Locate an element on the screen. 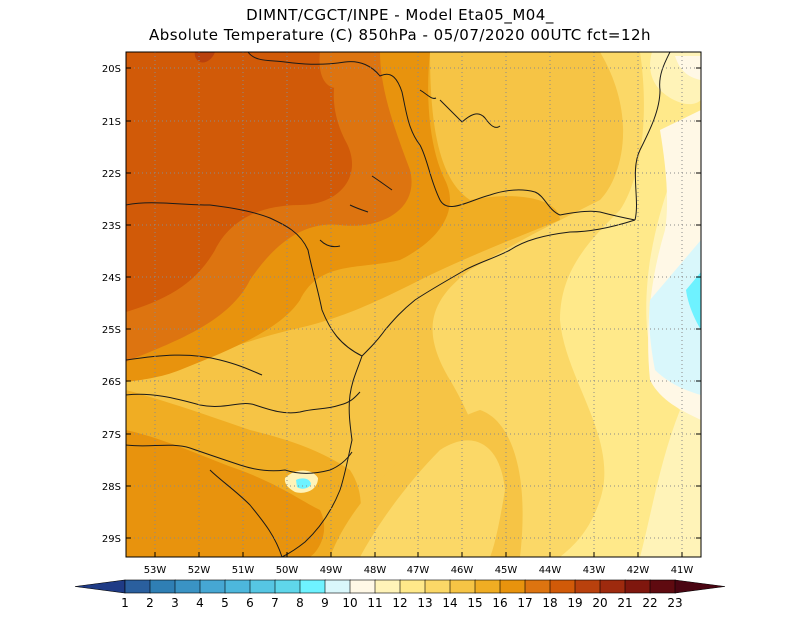 This screenshot has width=800, height=618. lake-mid is located at coordinates (359, 208).